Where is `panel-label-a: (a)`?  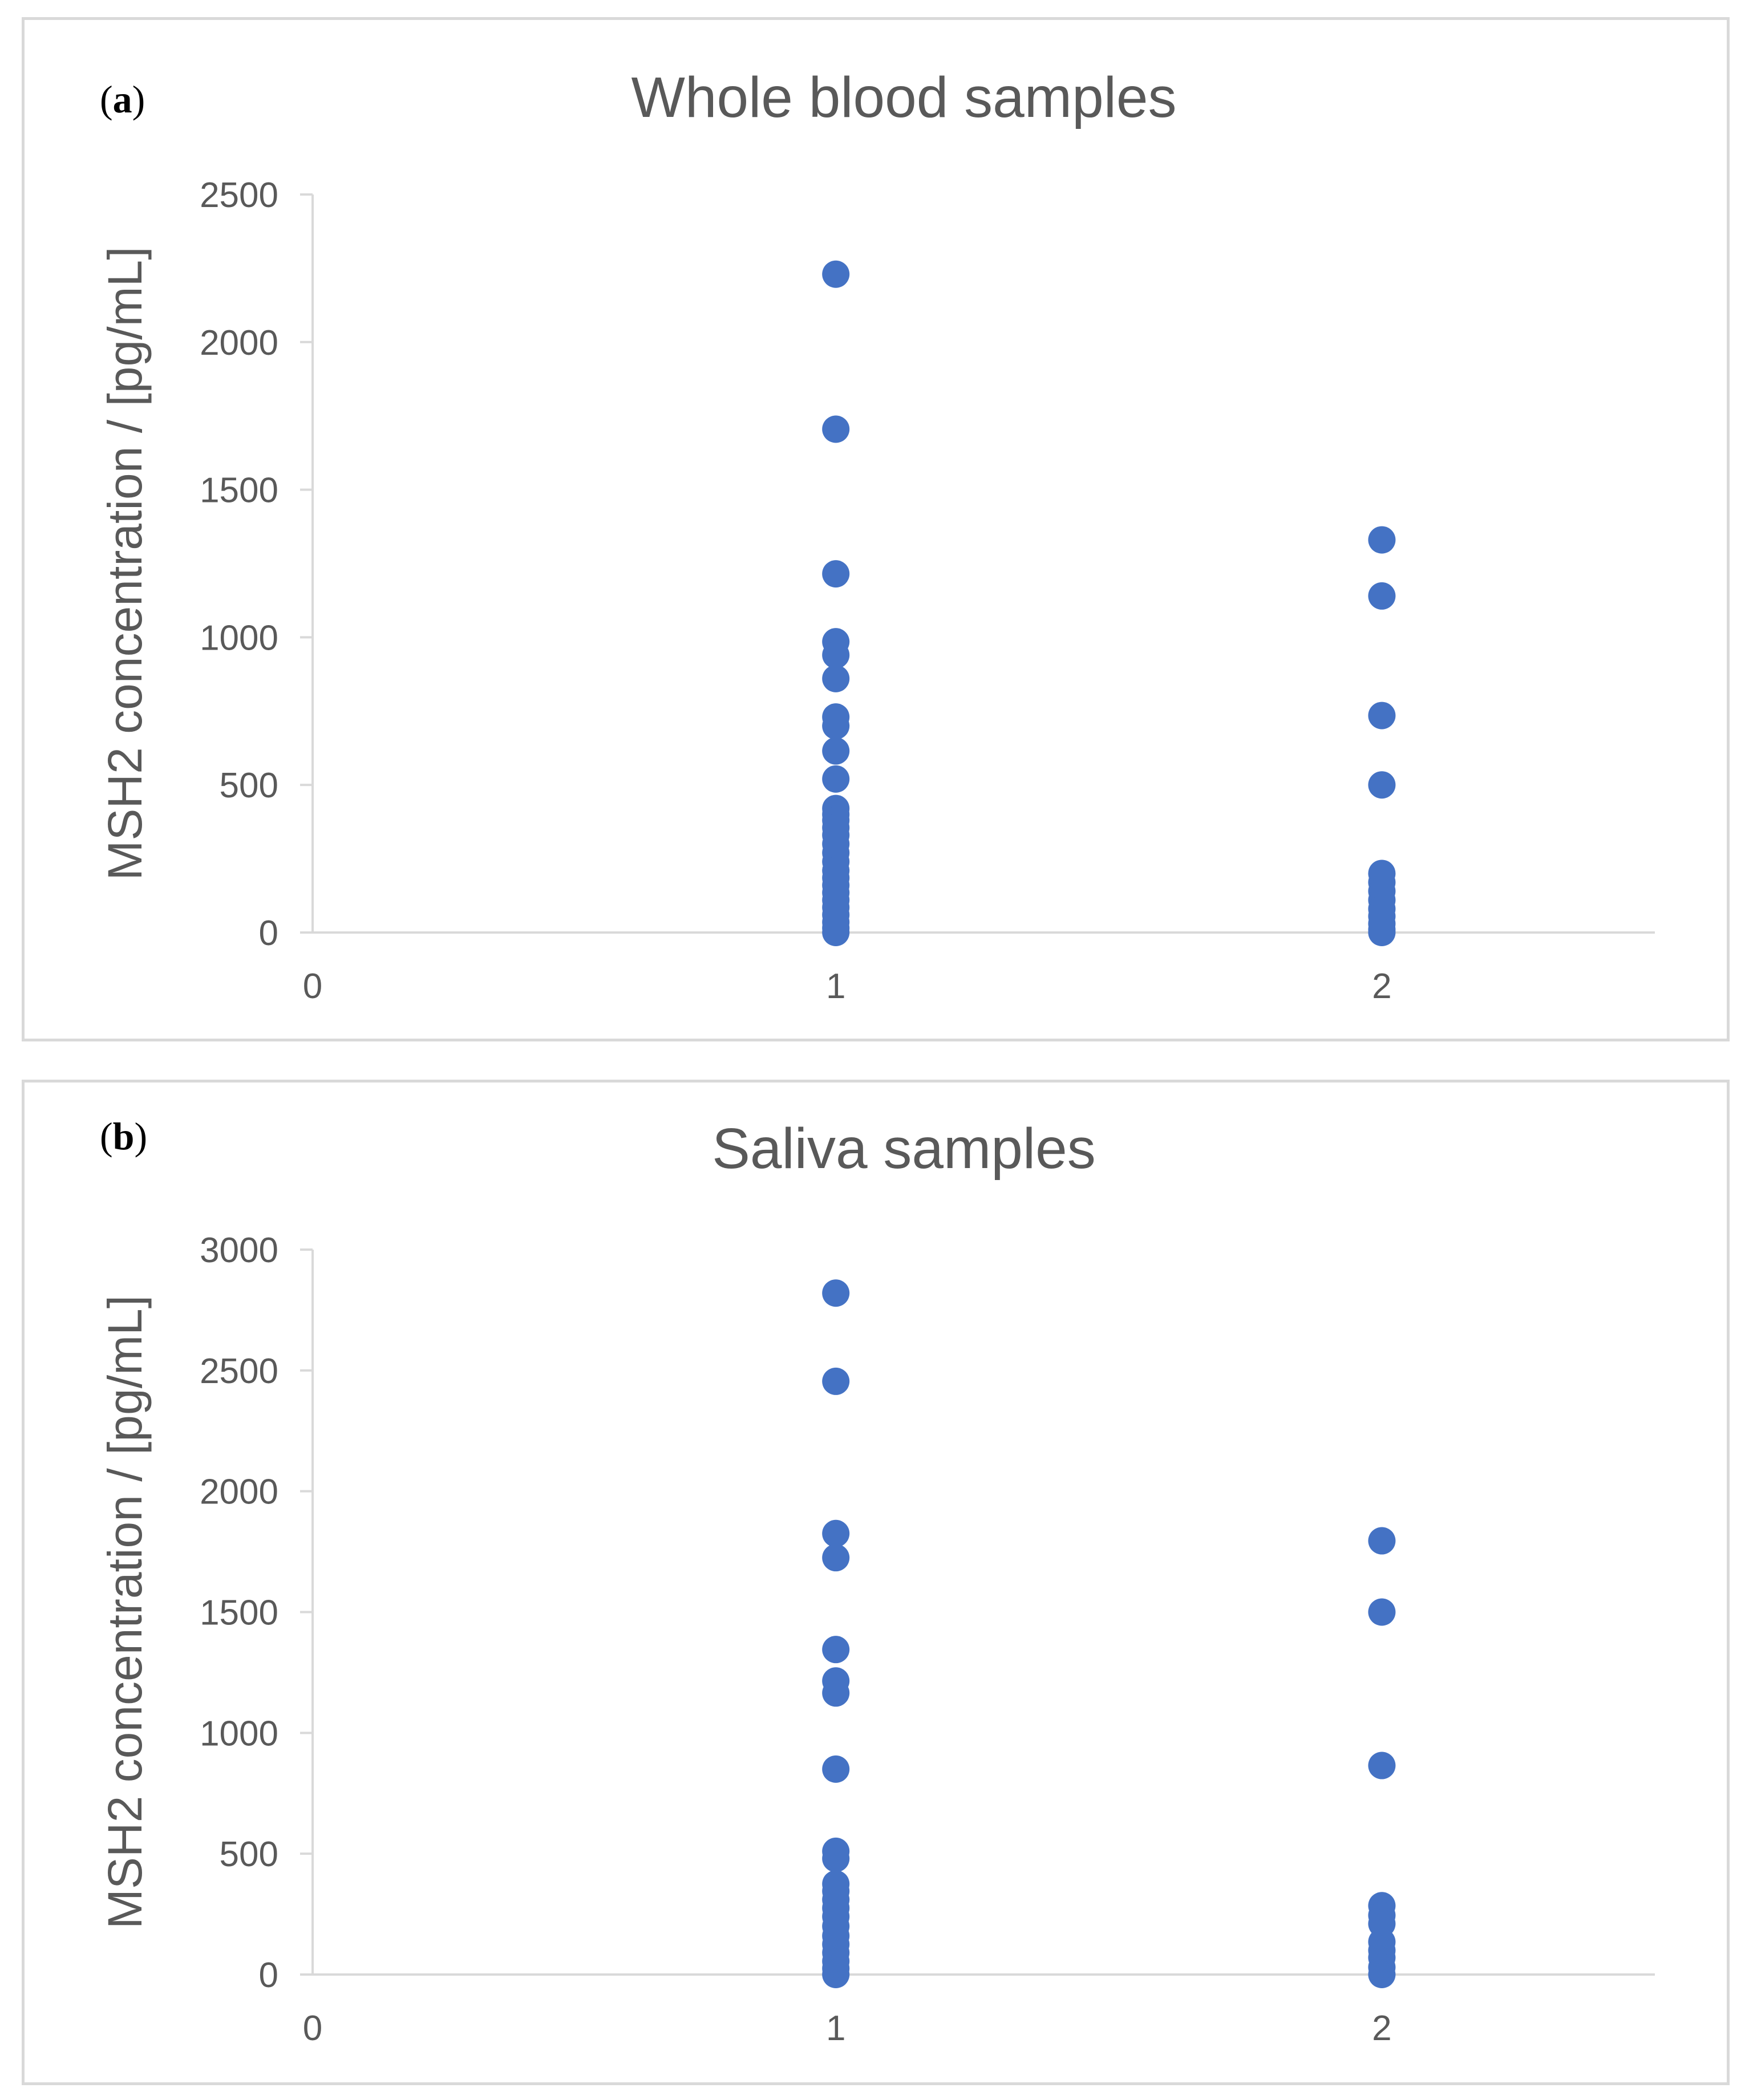
panel-label-a: (a) is located at coordinates (122, 99).